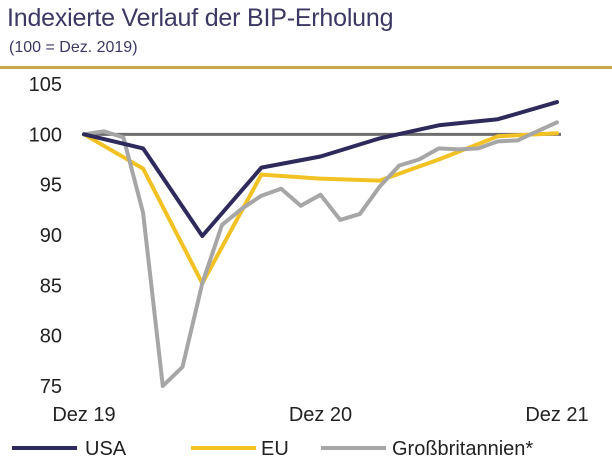 This screenshot has width=612, height=472. I want to click on x-tick-label: Dez 20, so click(320, 415).